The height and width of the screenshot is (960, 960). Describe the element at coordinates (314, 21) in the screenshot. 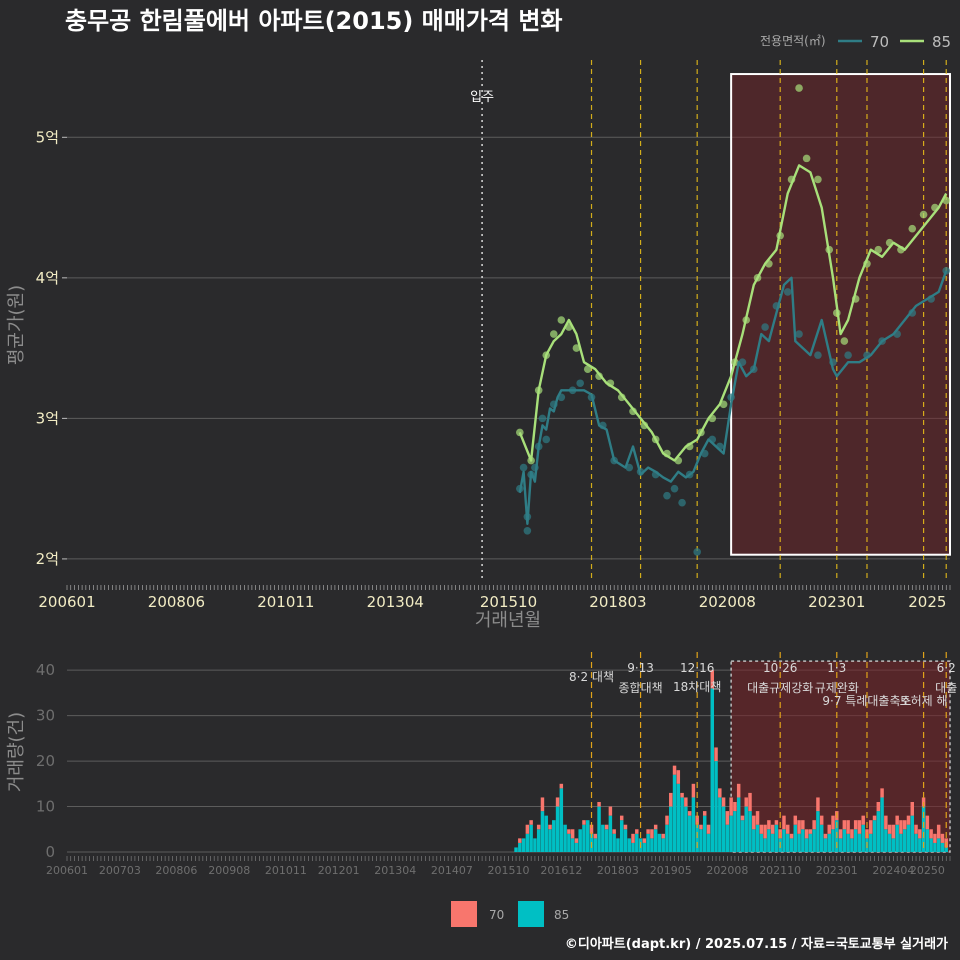

I see `chart-title: 충무공 한림풀에버 아파트(2015) 매매가격 변화` at that location.